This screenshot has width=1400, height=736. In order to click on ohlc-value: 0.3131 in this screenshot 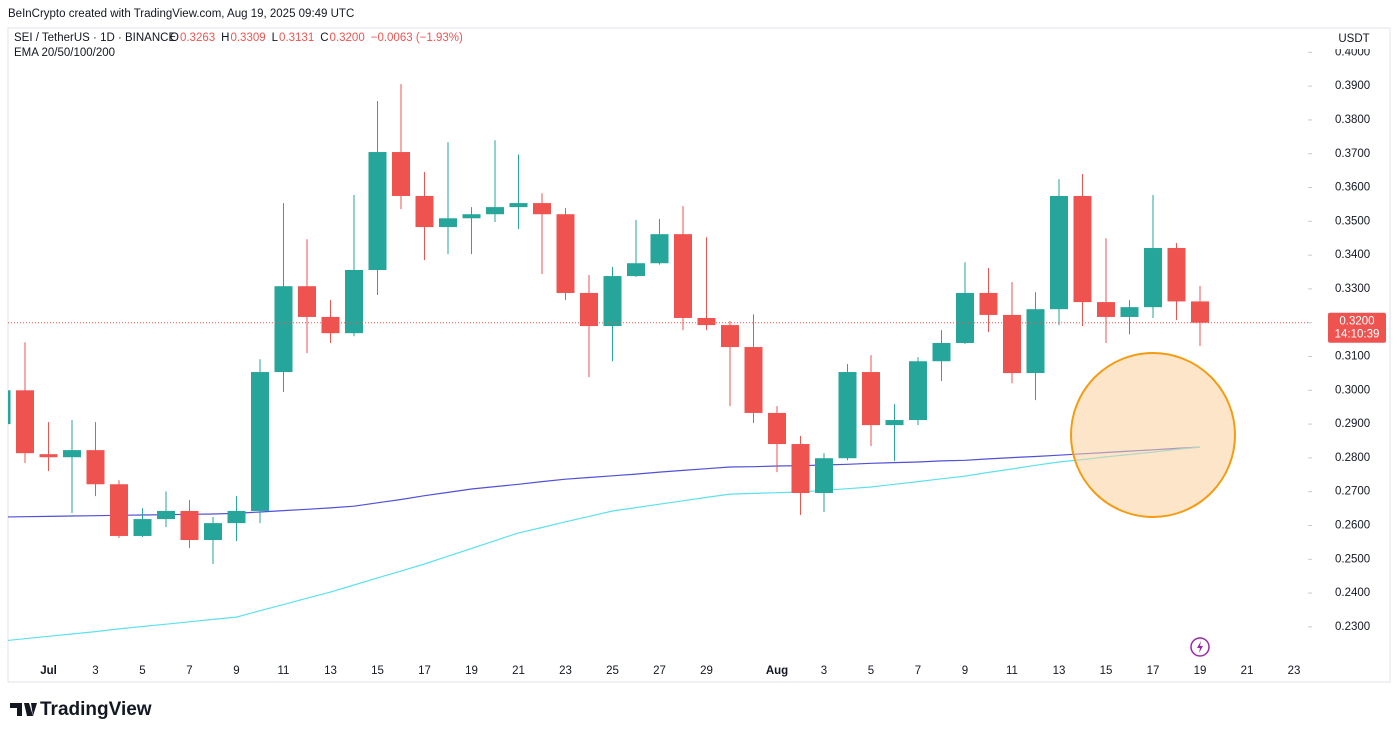, I will do `click(296, 38)`.